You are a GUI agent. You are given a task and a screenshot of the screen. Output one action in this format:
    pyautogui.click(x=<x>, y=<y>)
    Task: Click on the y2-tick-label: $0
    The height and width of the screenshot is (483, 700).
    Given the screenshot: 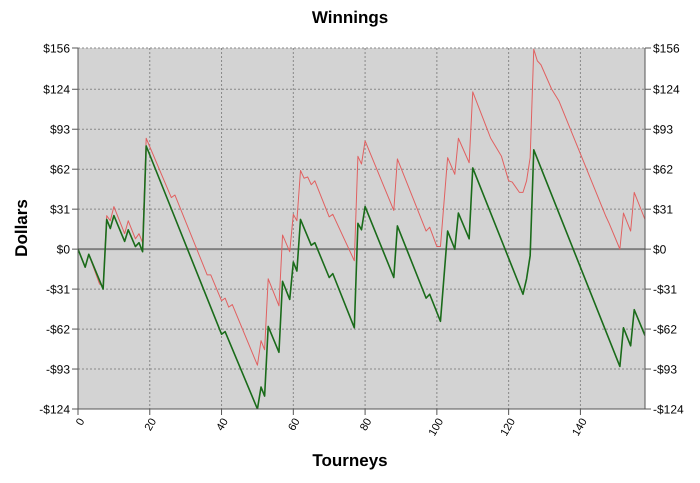 What is the action you would take?
    pyautogui.click(x=660, y=249)
    